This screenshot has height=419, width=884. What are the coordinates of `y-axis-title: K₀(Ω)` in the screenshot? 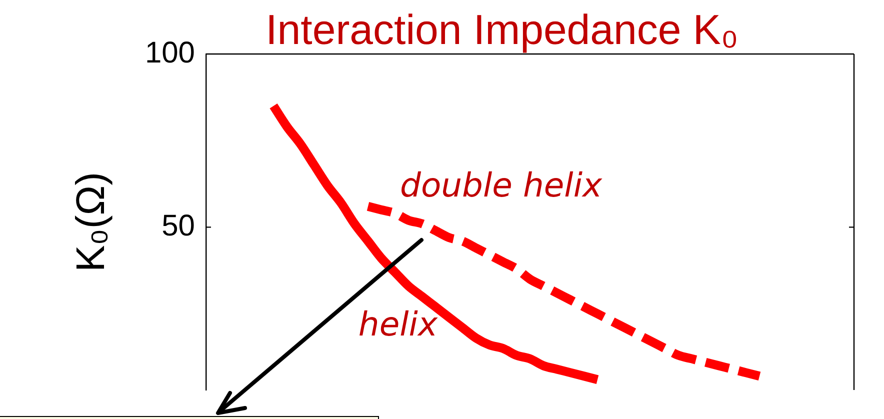 It's located at (91, 222).